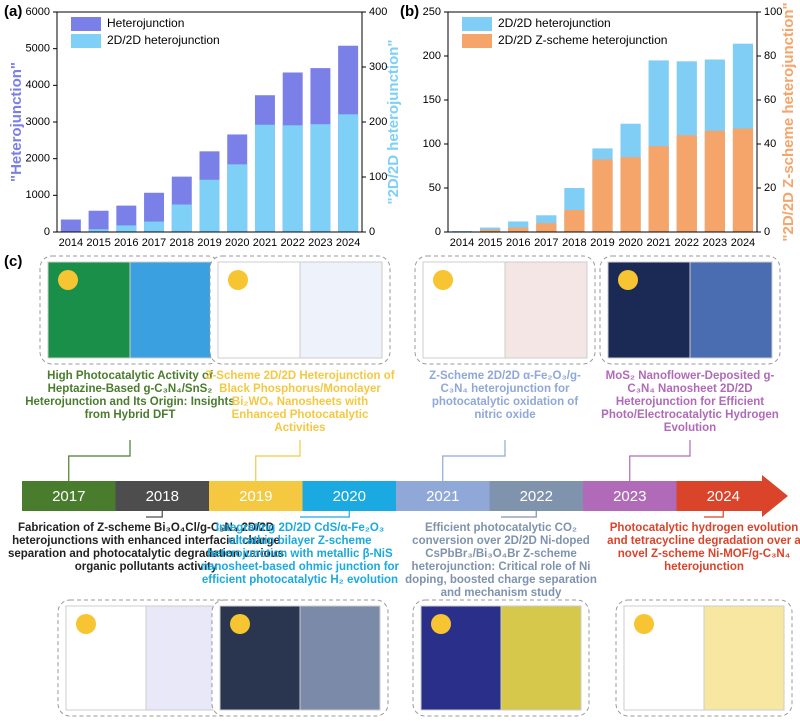 Image resolution: width=800 pixels, height=721 pixels. What do you see at coordinates (435, 188) in the screenshot?
I see `y-tick-label: 50` at bounding box center [435, 188].